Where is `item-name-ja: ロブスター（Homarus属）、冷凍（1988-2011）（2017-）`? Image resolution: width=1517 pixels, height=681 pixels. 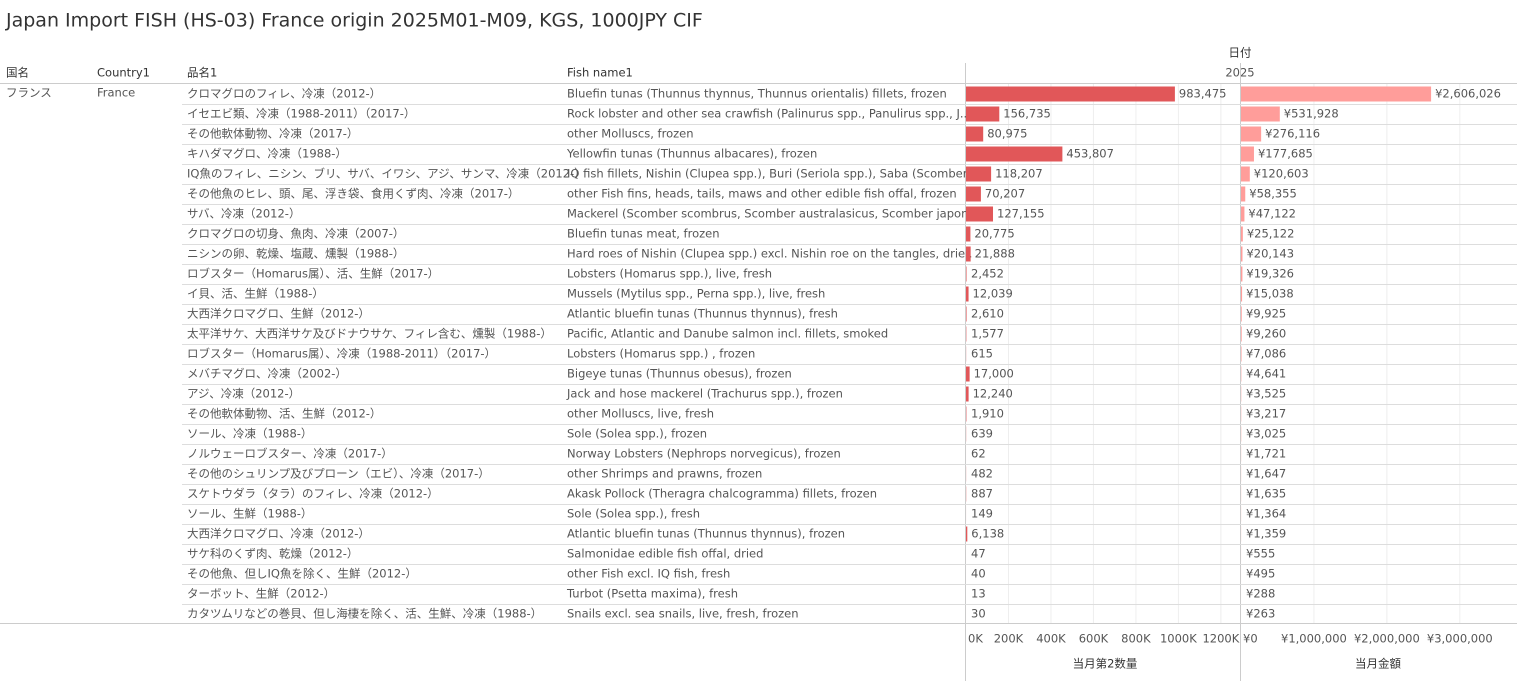
item-name-ja: ロブスター（Homarus属）、冷凍（1988-2011）（2017-） is located at coordinates (341, 354).